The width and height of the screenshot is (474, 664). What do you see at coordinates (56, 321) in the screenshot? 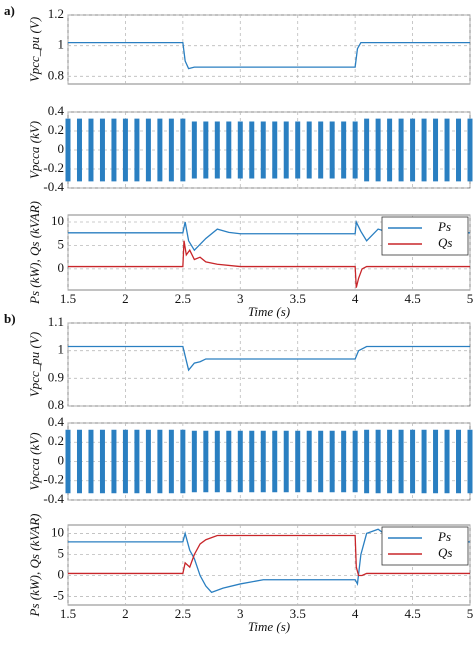
I see `y-tick-label: 1.1` at bounding box center [56, 321].